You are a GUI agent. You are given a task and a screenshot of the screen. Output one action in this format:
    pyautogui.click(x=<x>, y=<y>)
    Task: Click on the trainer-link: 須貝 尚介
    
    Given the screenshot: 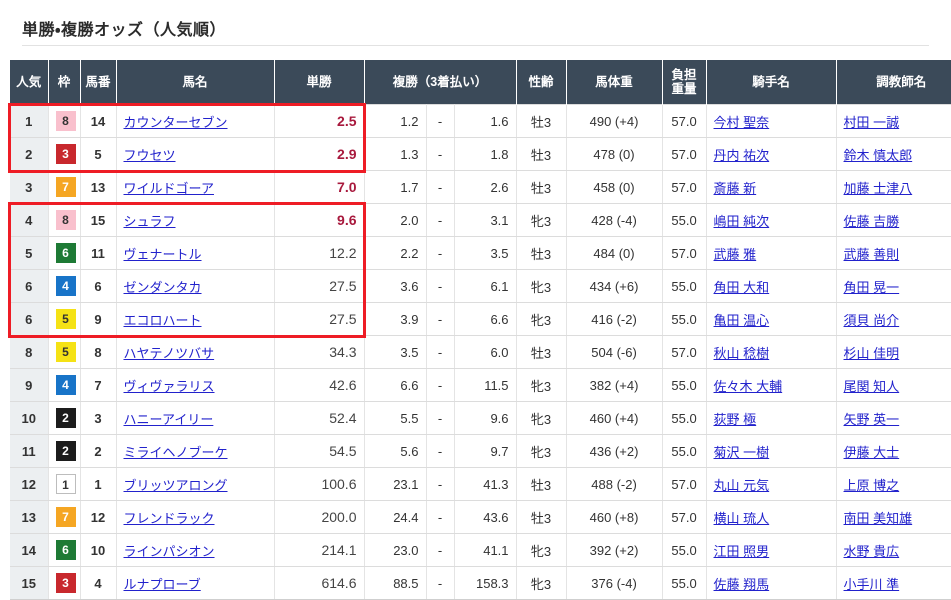 What is the action you would take?
    pyautogui.click(x=871, y=320)
    